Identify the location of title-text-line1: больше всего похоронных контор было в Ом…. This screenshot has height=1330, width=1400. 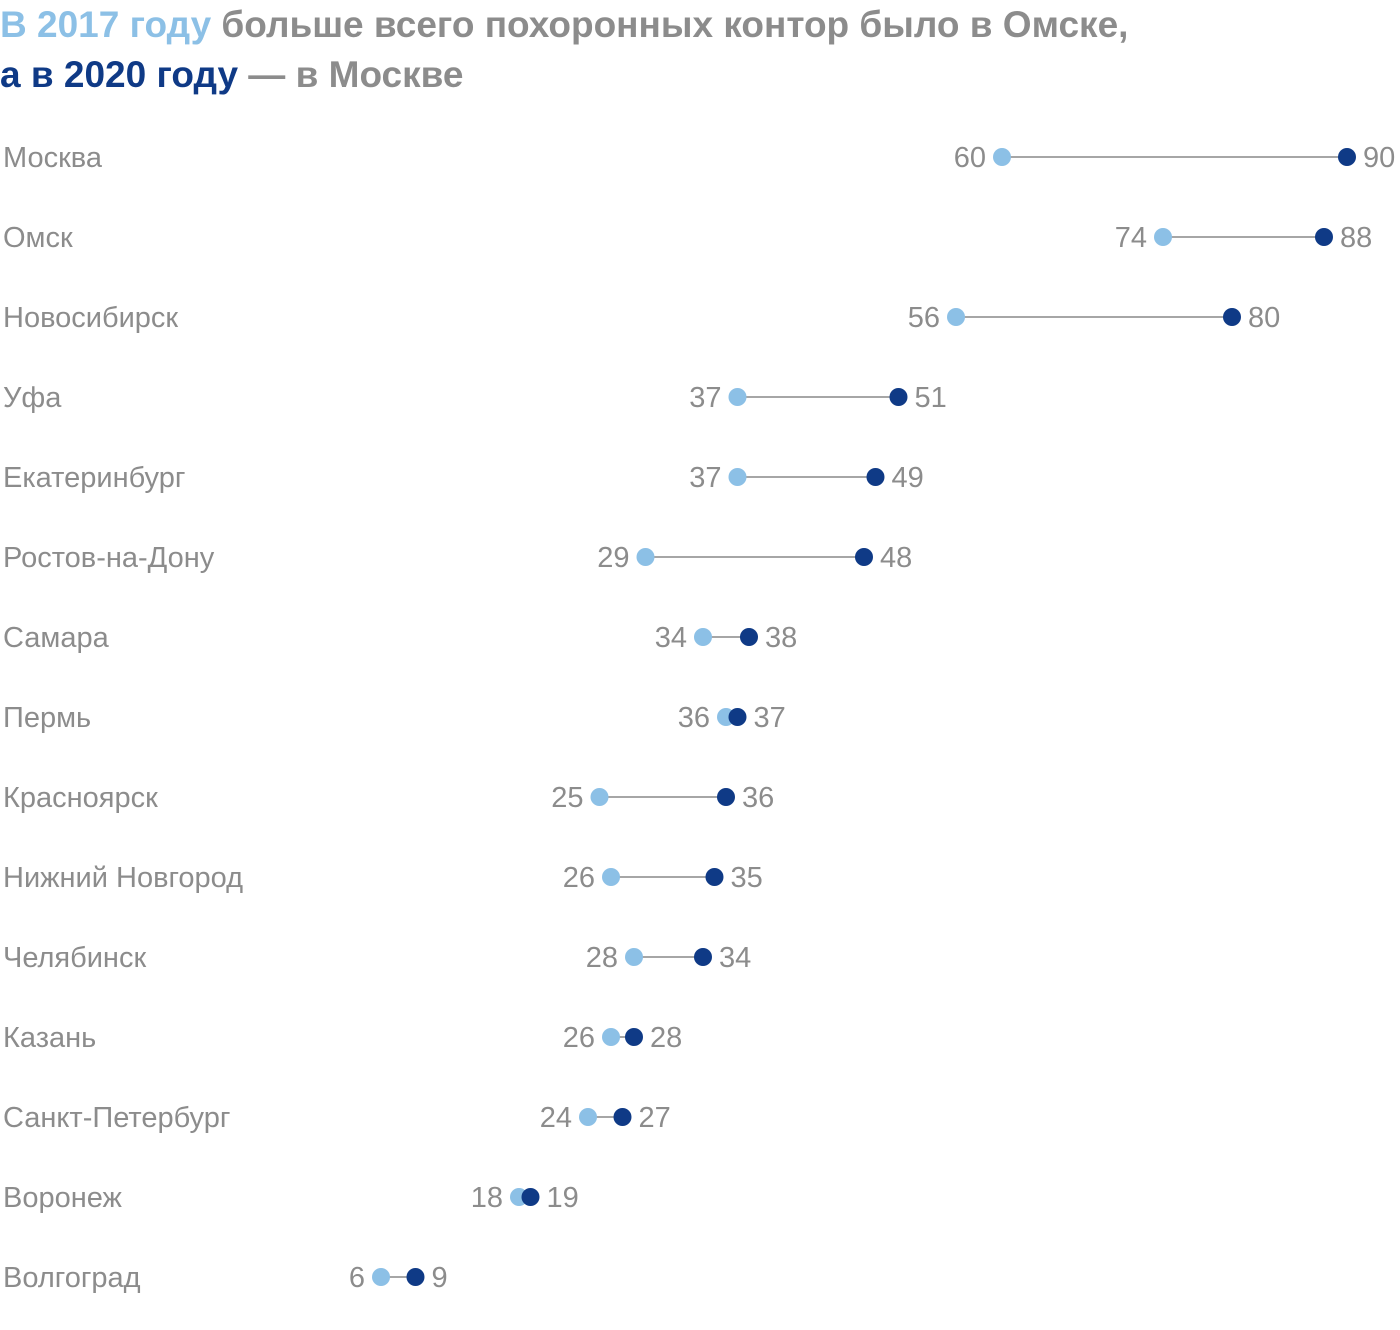
(670, 24).